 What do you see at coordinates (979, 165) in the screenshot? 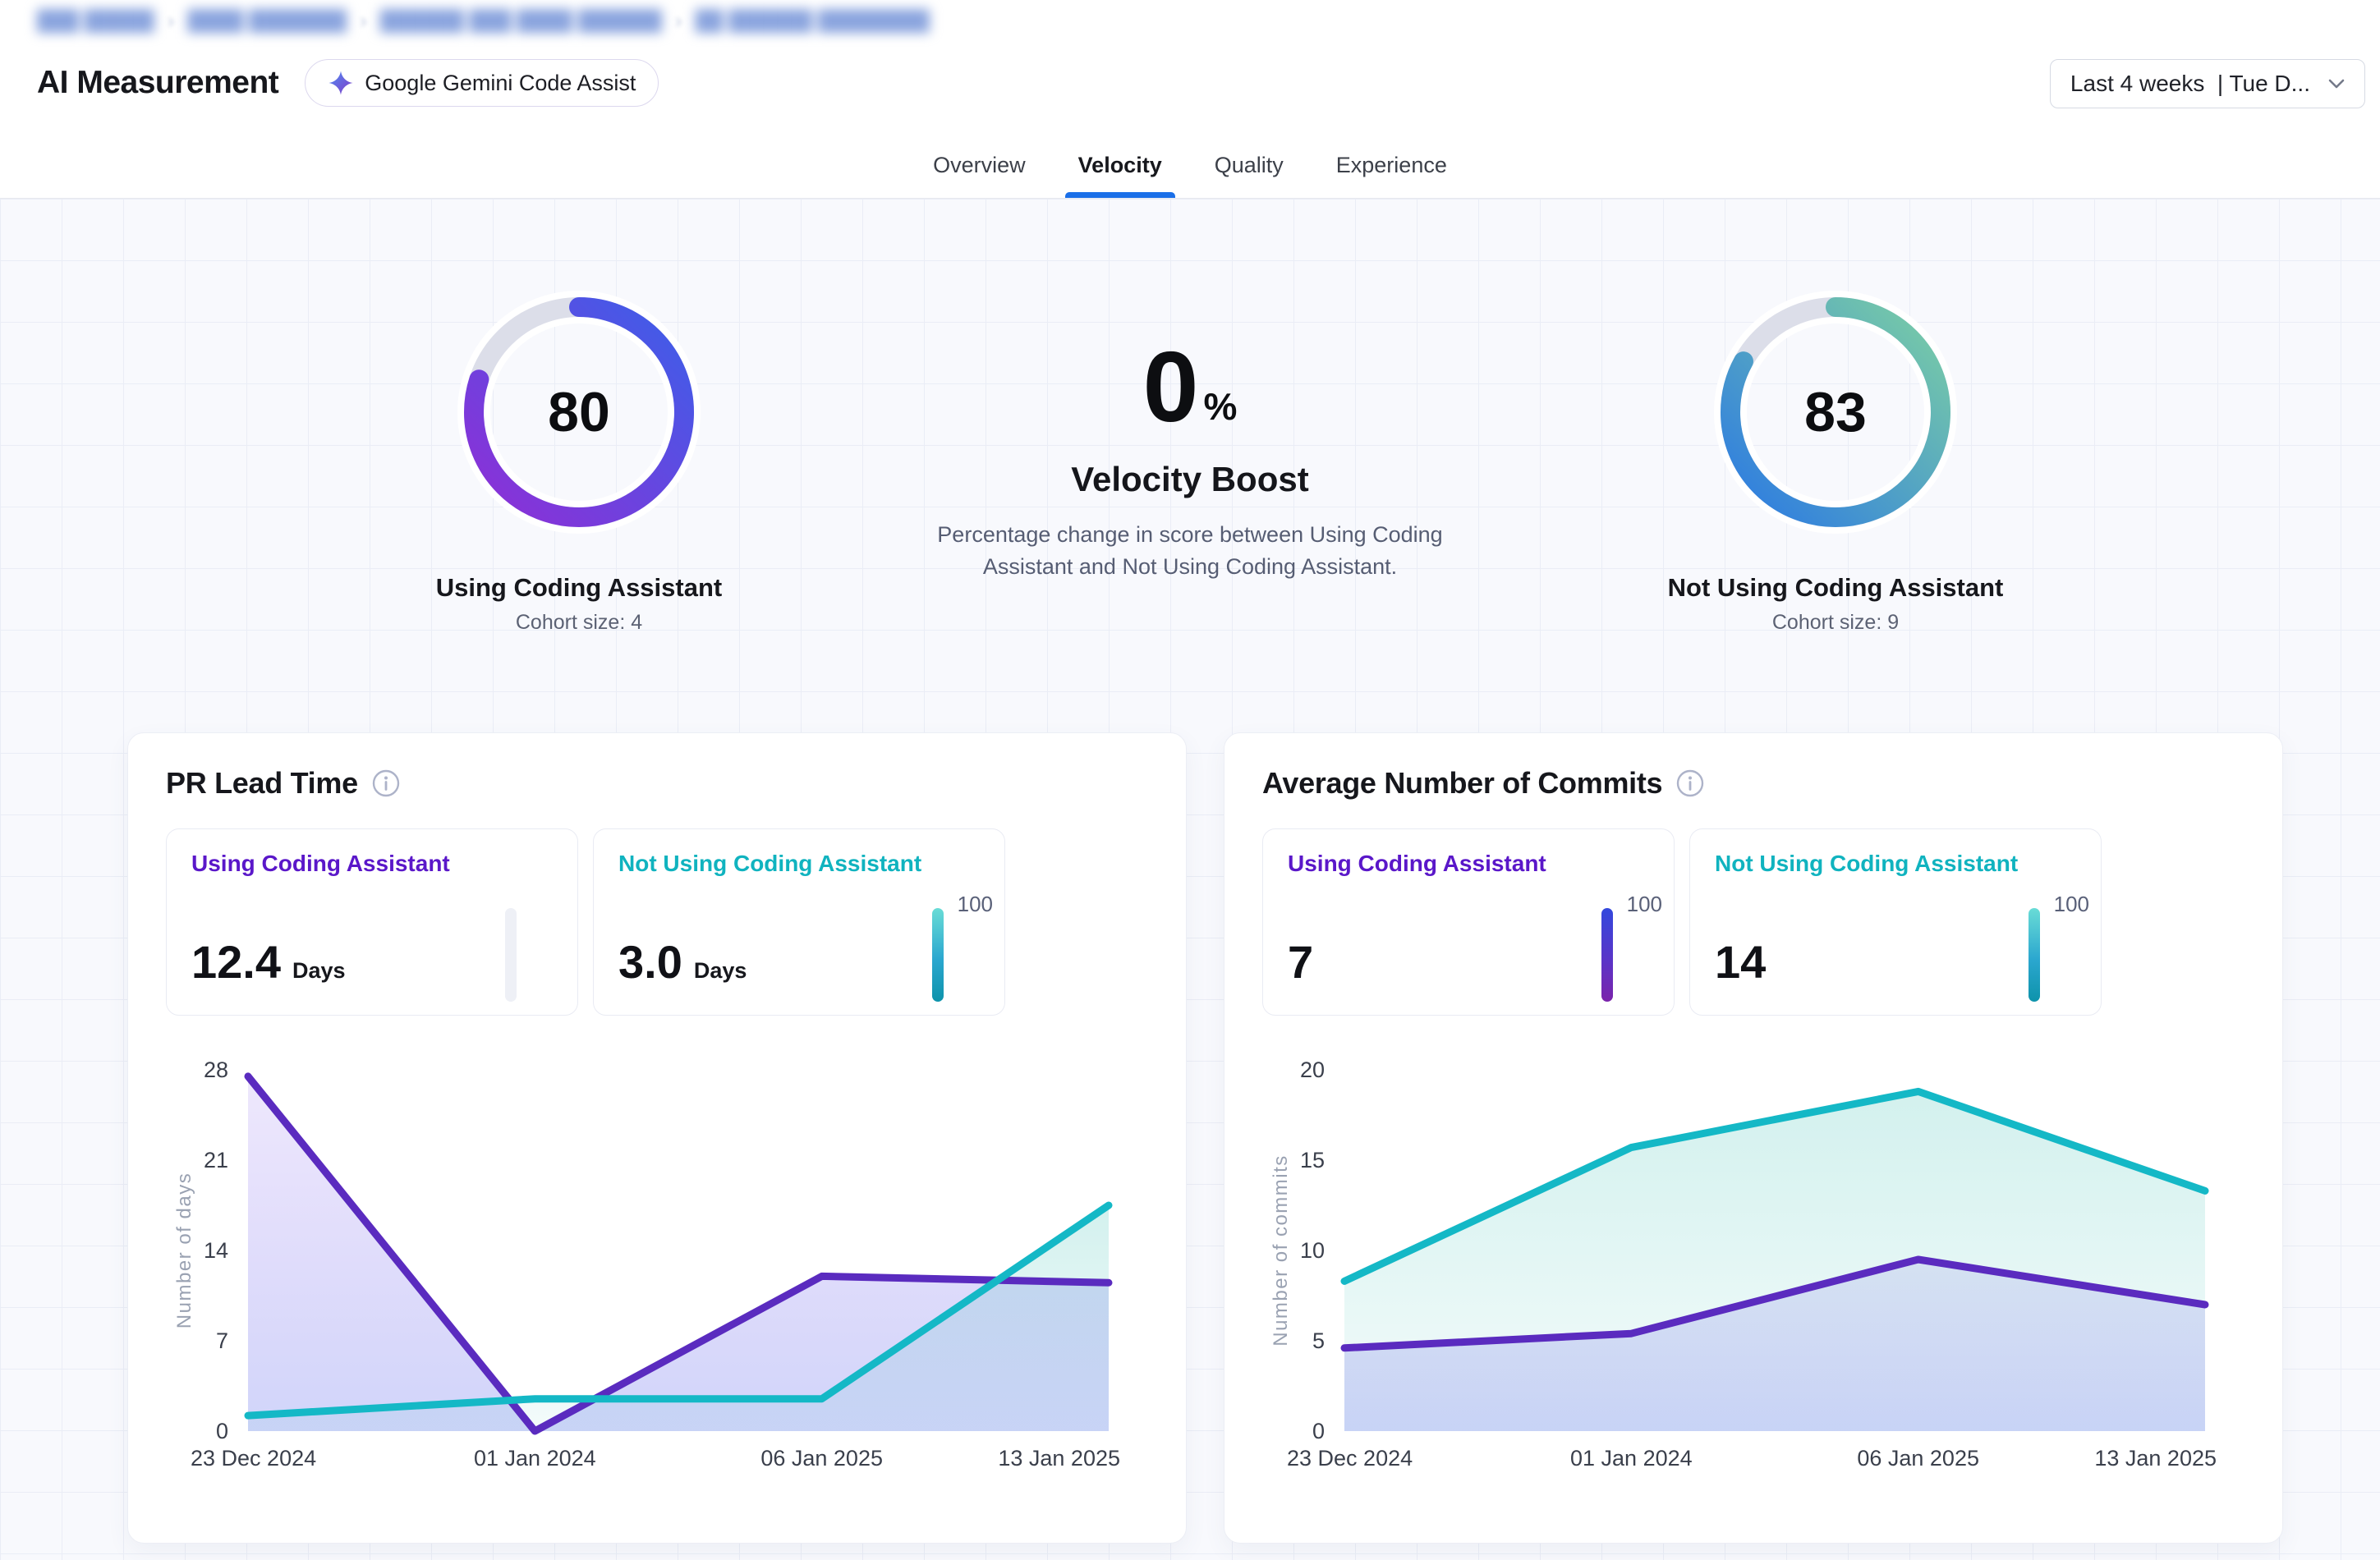
I see `tab-overview: Overview` at bounding box center [979, 165].